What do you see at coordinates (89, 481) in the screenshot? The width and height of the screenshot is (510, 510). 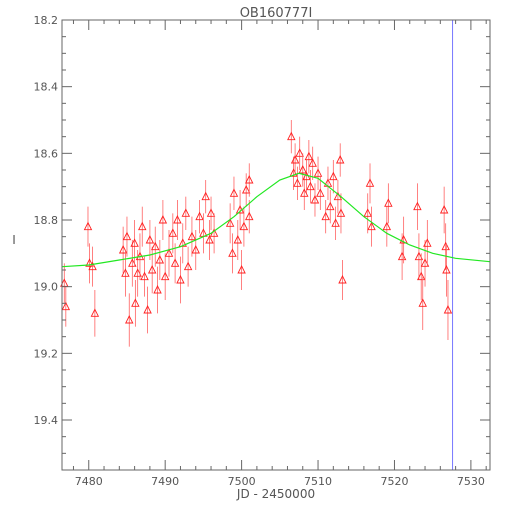 I see `x-tick-label: 7480` at bounding box center [89, 481].